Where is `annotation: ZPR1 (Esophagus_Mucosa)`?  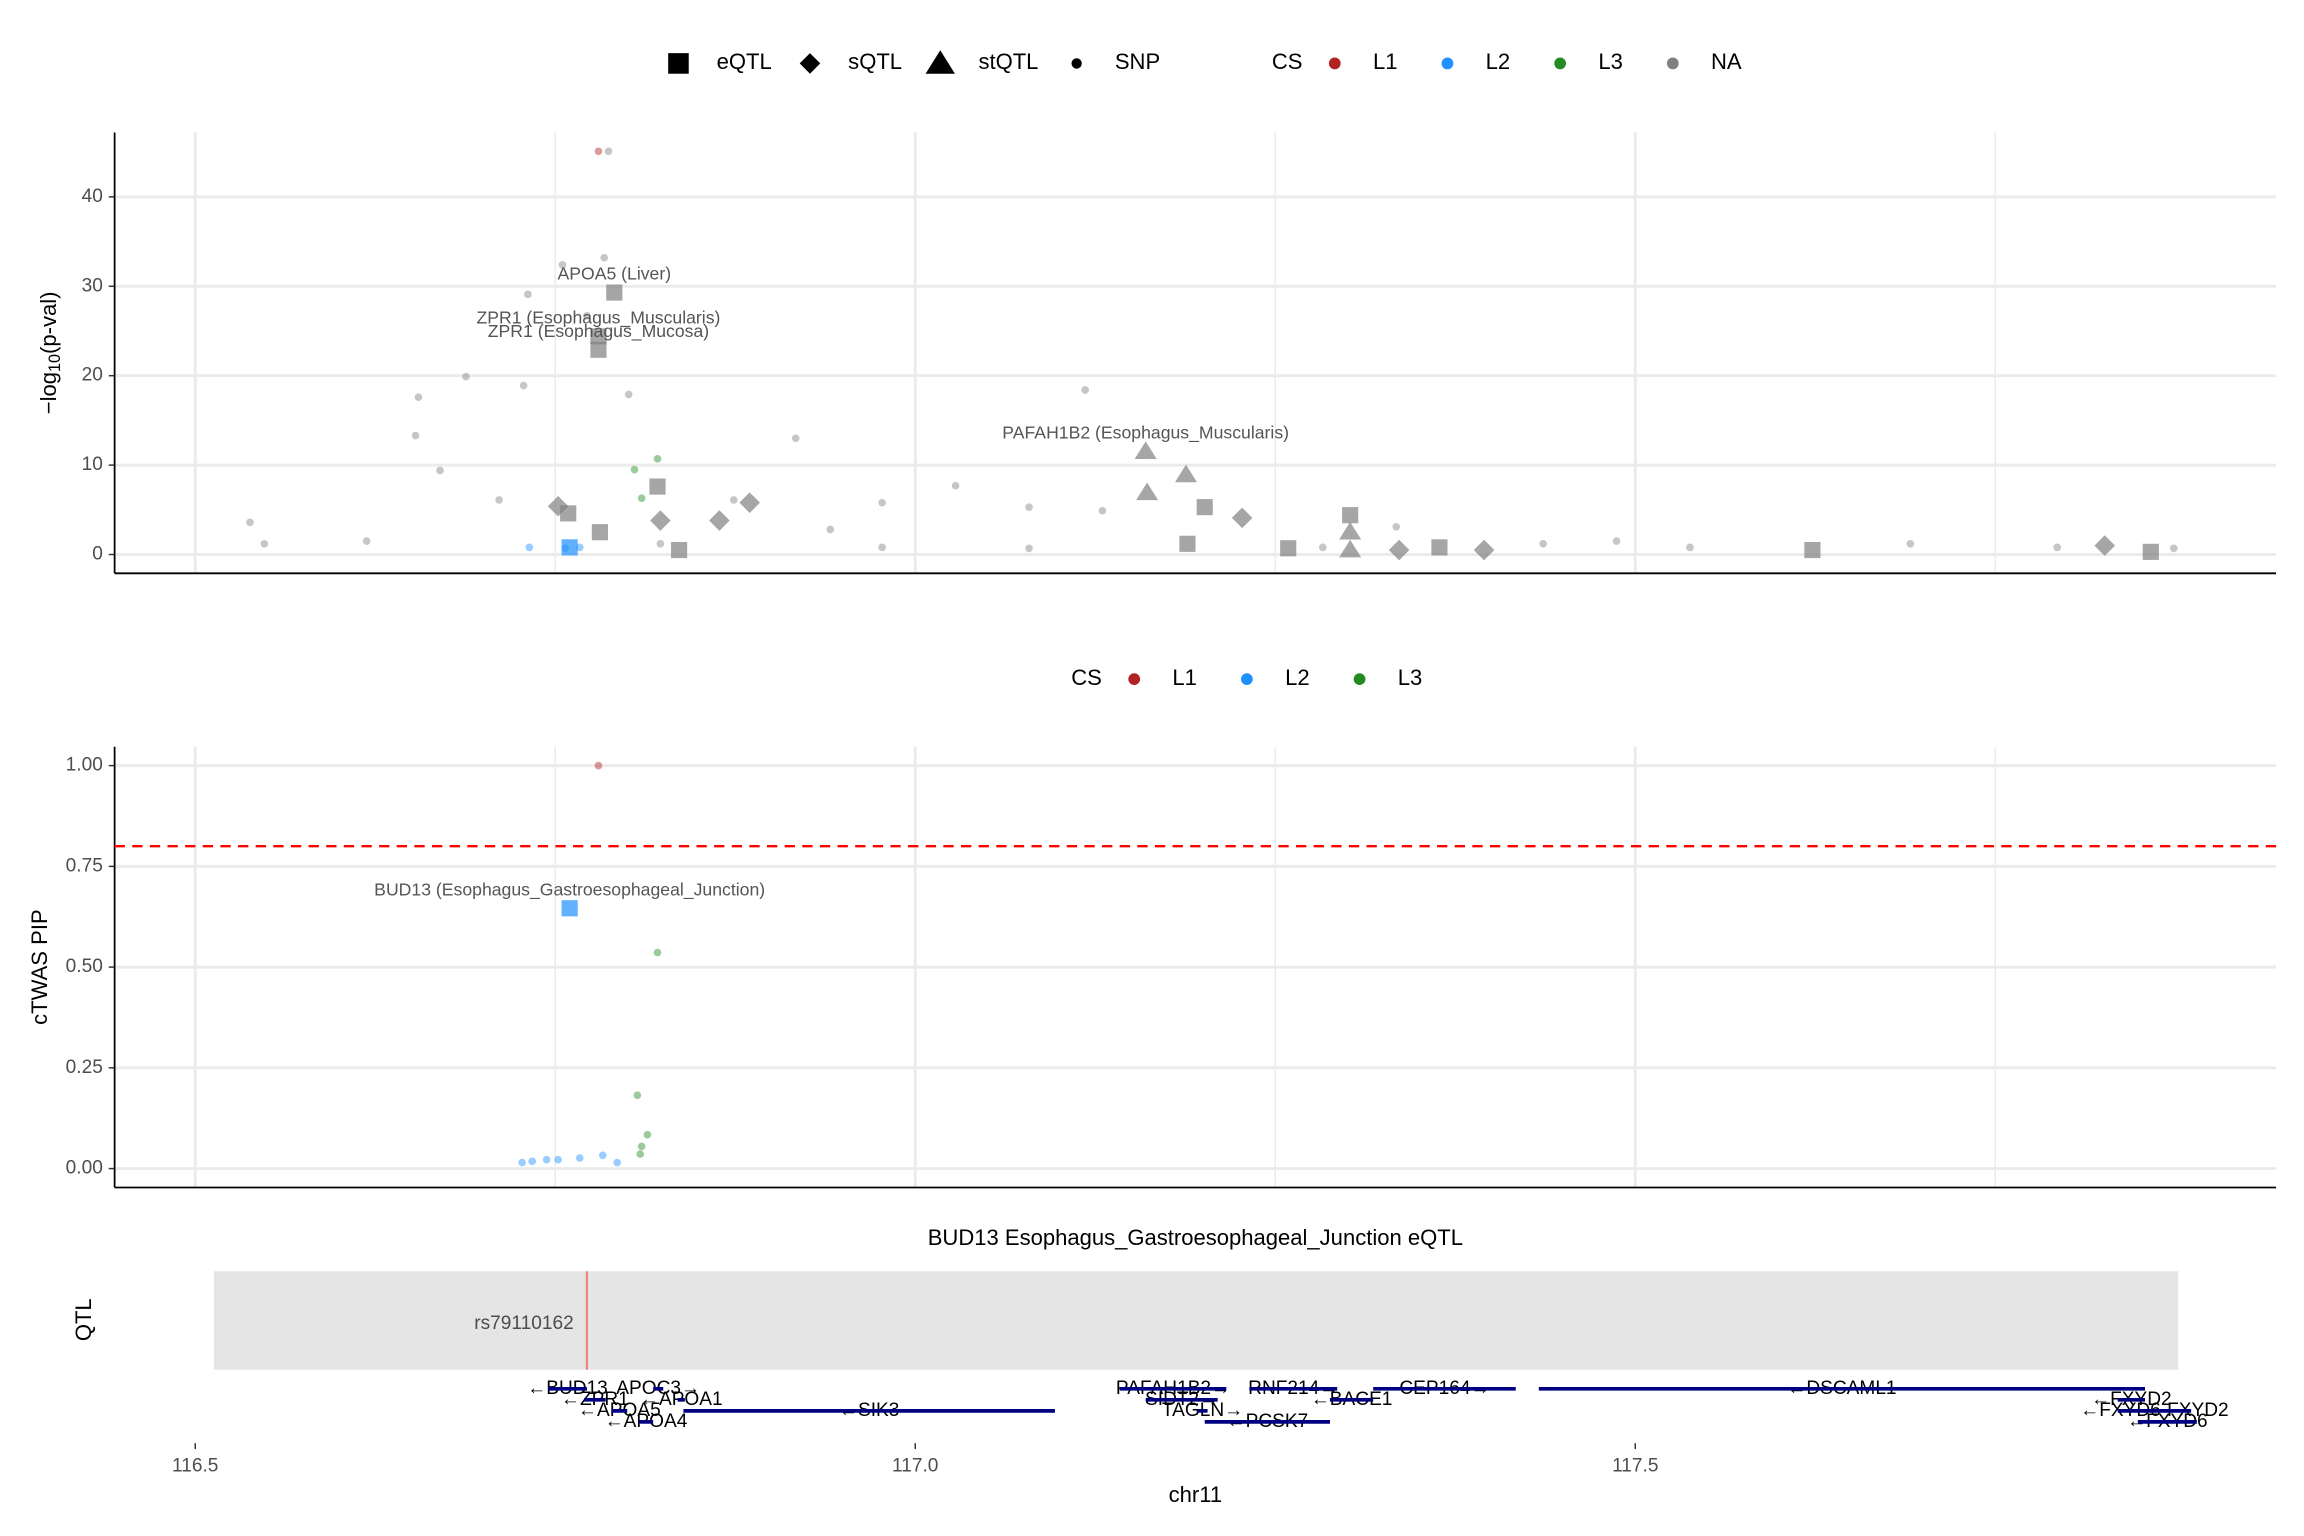
annotation: ZPR1 (Esophagus_Mucosa) is located at coordinates (598, 331).